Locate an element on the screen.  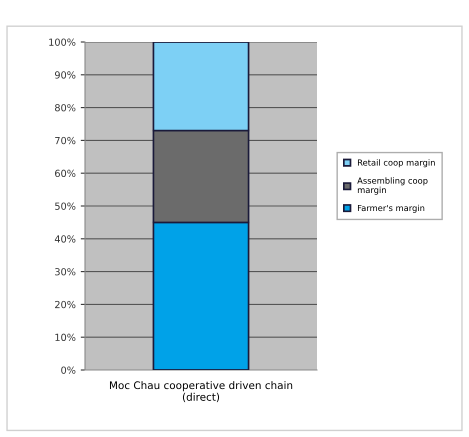
y-tick-label: 30% is located at coordinates (65, 272).